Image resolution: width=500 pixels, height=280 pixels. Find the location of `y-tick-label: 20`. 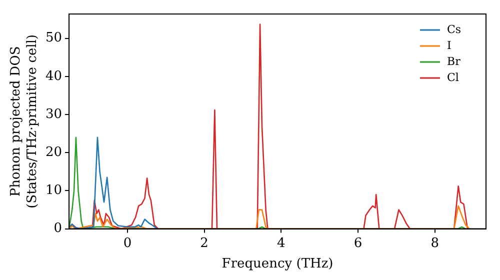

y-tick-label: 20 is located at coordinates (53, 152).